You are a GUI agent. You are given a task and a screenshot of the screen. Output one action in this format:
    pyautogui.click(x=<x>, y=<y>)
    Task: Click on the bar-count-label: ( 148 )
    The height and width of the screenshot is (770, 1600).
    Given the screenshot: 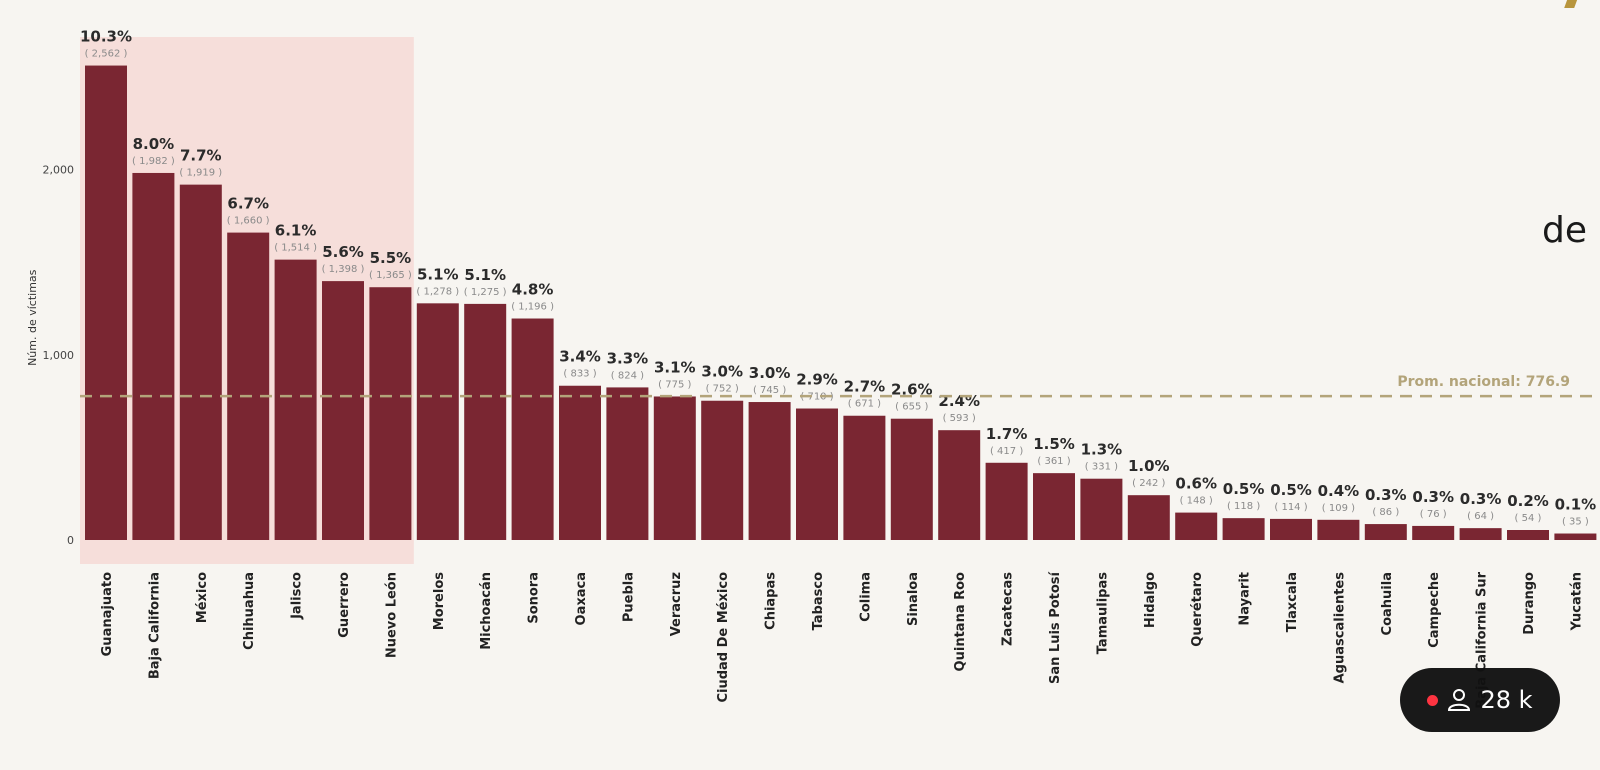 What is the action you would take?
    pyautogui.click(x=1196, y=501)
    